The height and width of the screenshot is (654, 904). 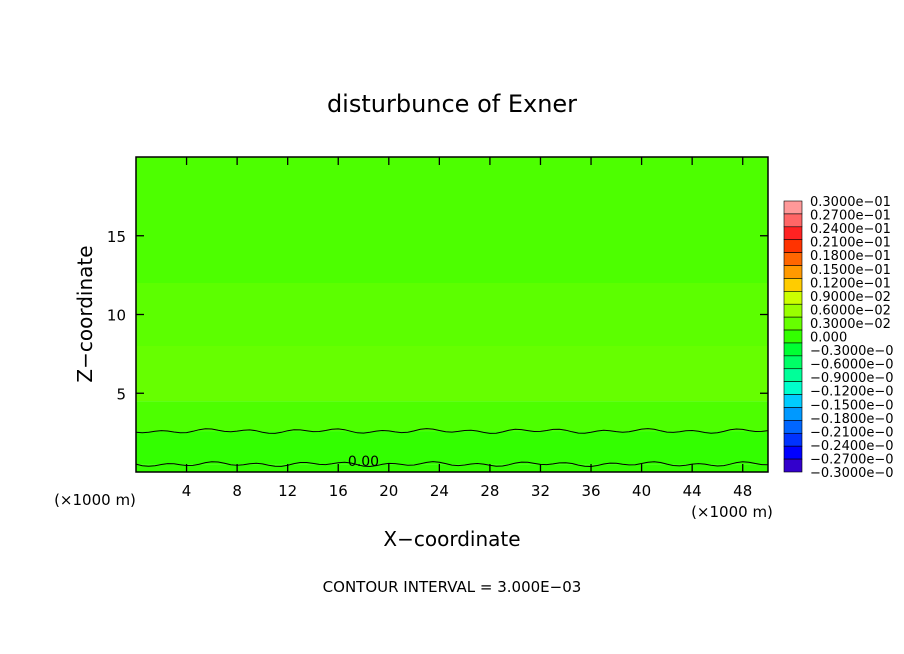 What do you see at coordinates (850, 324) in the screenshot?
I see `colorbar-label: 0.3000e−02` at bounding box center [850, 324].